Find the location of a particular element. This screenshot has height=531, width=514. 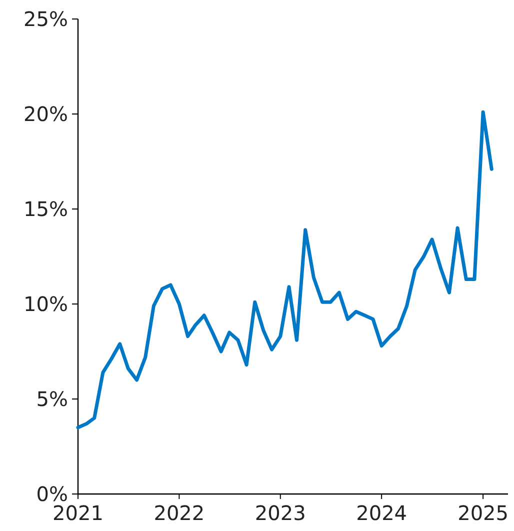

y-tick-label: 25% is located at coordinates (46, 19).